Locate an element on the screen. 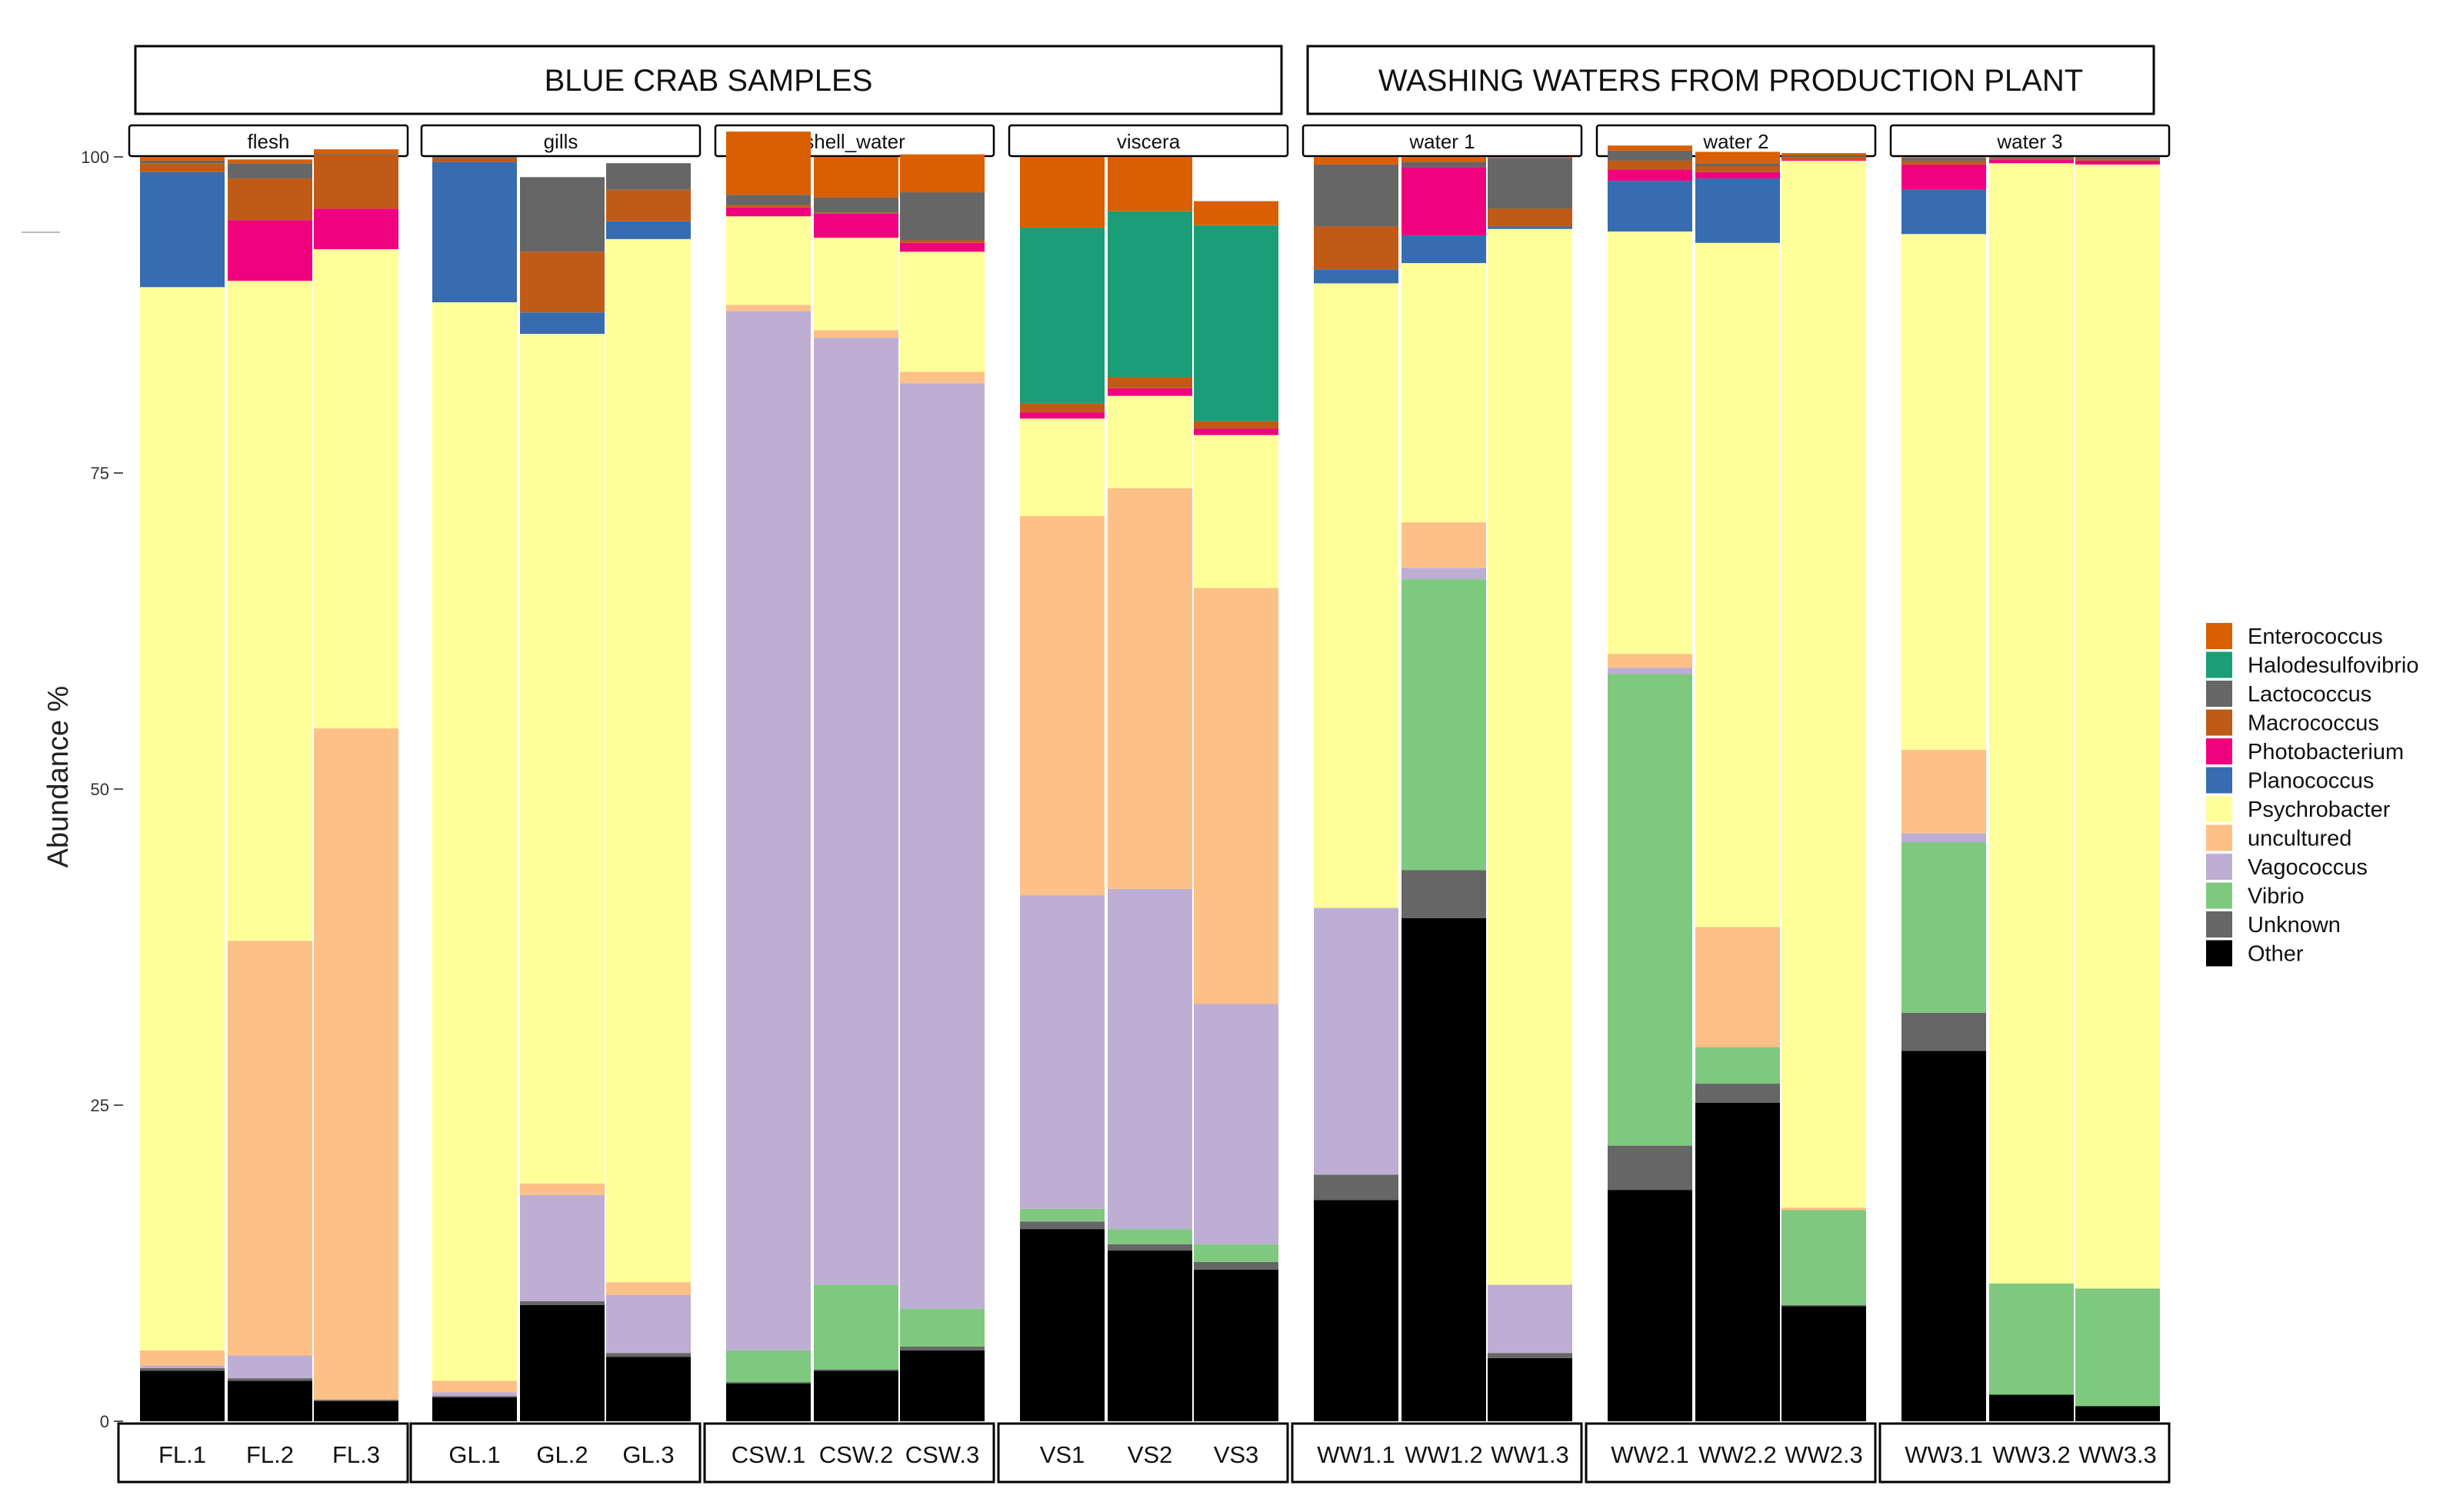 This screenshot has width=2453, height=1512. legend-label-planococcus: Planococcus is located at coordinates (2311, 781).